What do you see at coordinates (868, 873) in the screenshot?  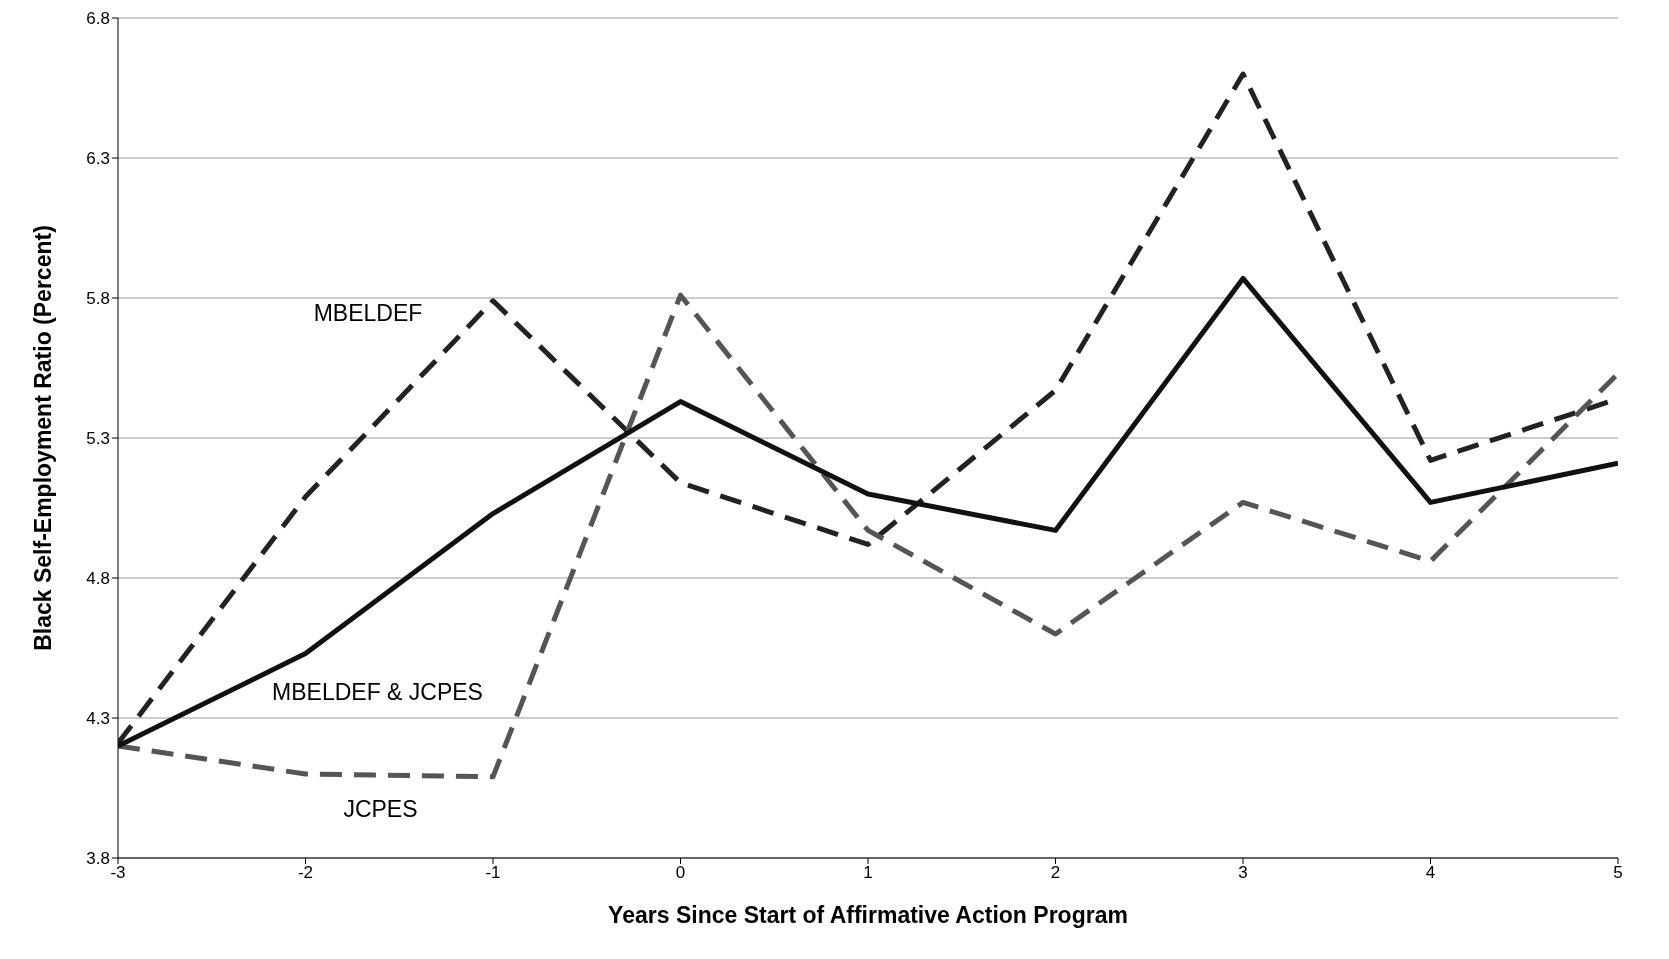 I see `x-tick-label: 1` at bounding box center [868, 873].